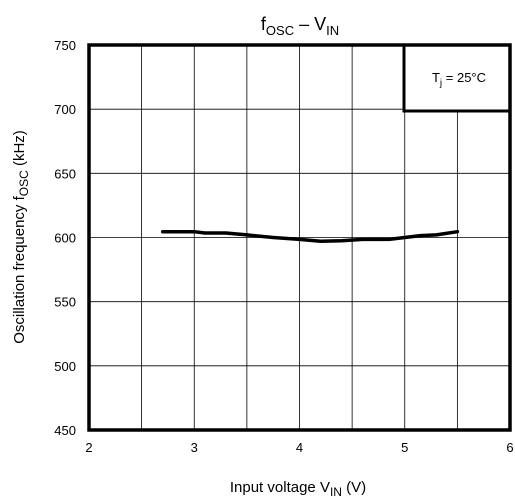 The image size is (515, 504). I want to click on y-tick-label: 750, so click(65, 45).